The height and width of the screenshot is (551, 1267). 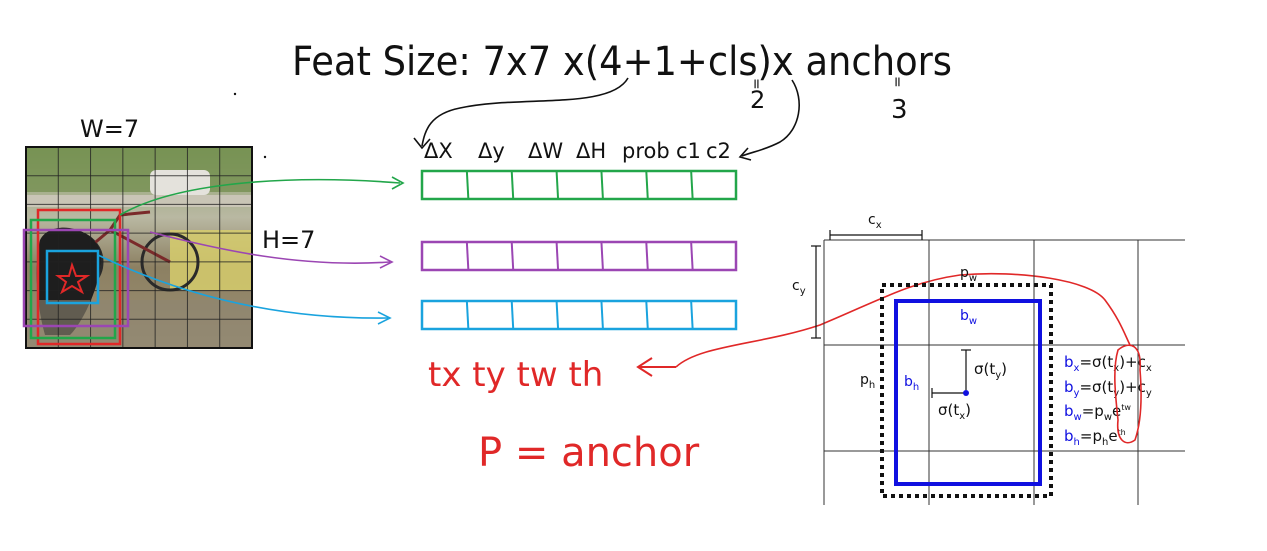 What do you see at coordinates (646, 151) in the screenshot?
I see `label-prob: prob` at bounding box center [646, 151].